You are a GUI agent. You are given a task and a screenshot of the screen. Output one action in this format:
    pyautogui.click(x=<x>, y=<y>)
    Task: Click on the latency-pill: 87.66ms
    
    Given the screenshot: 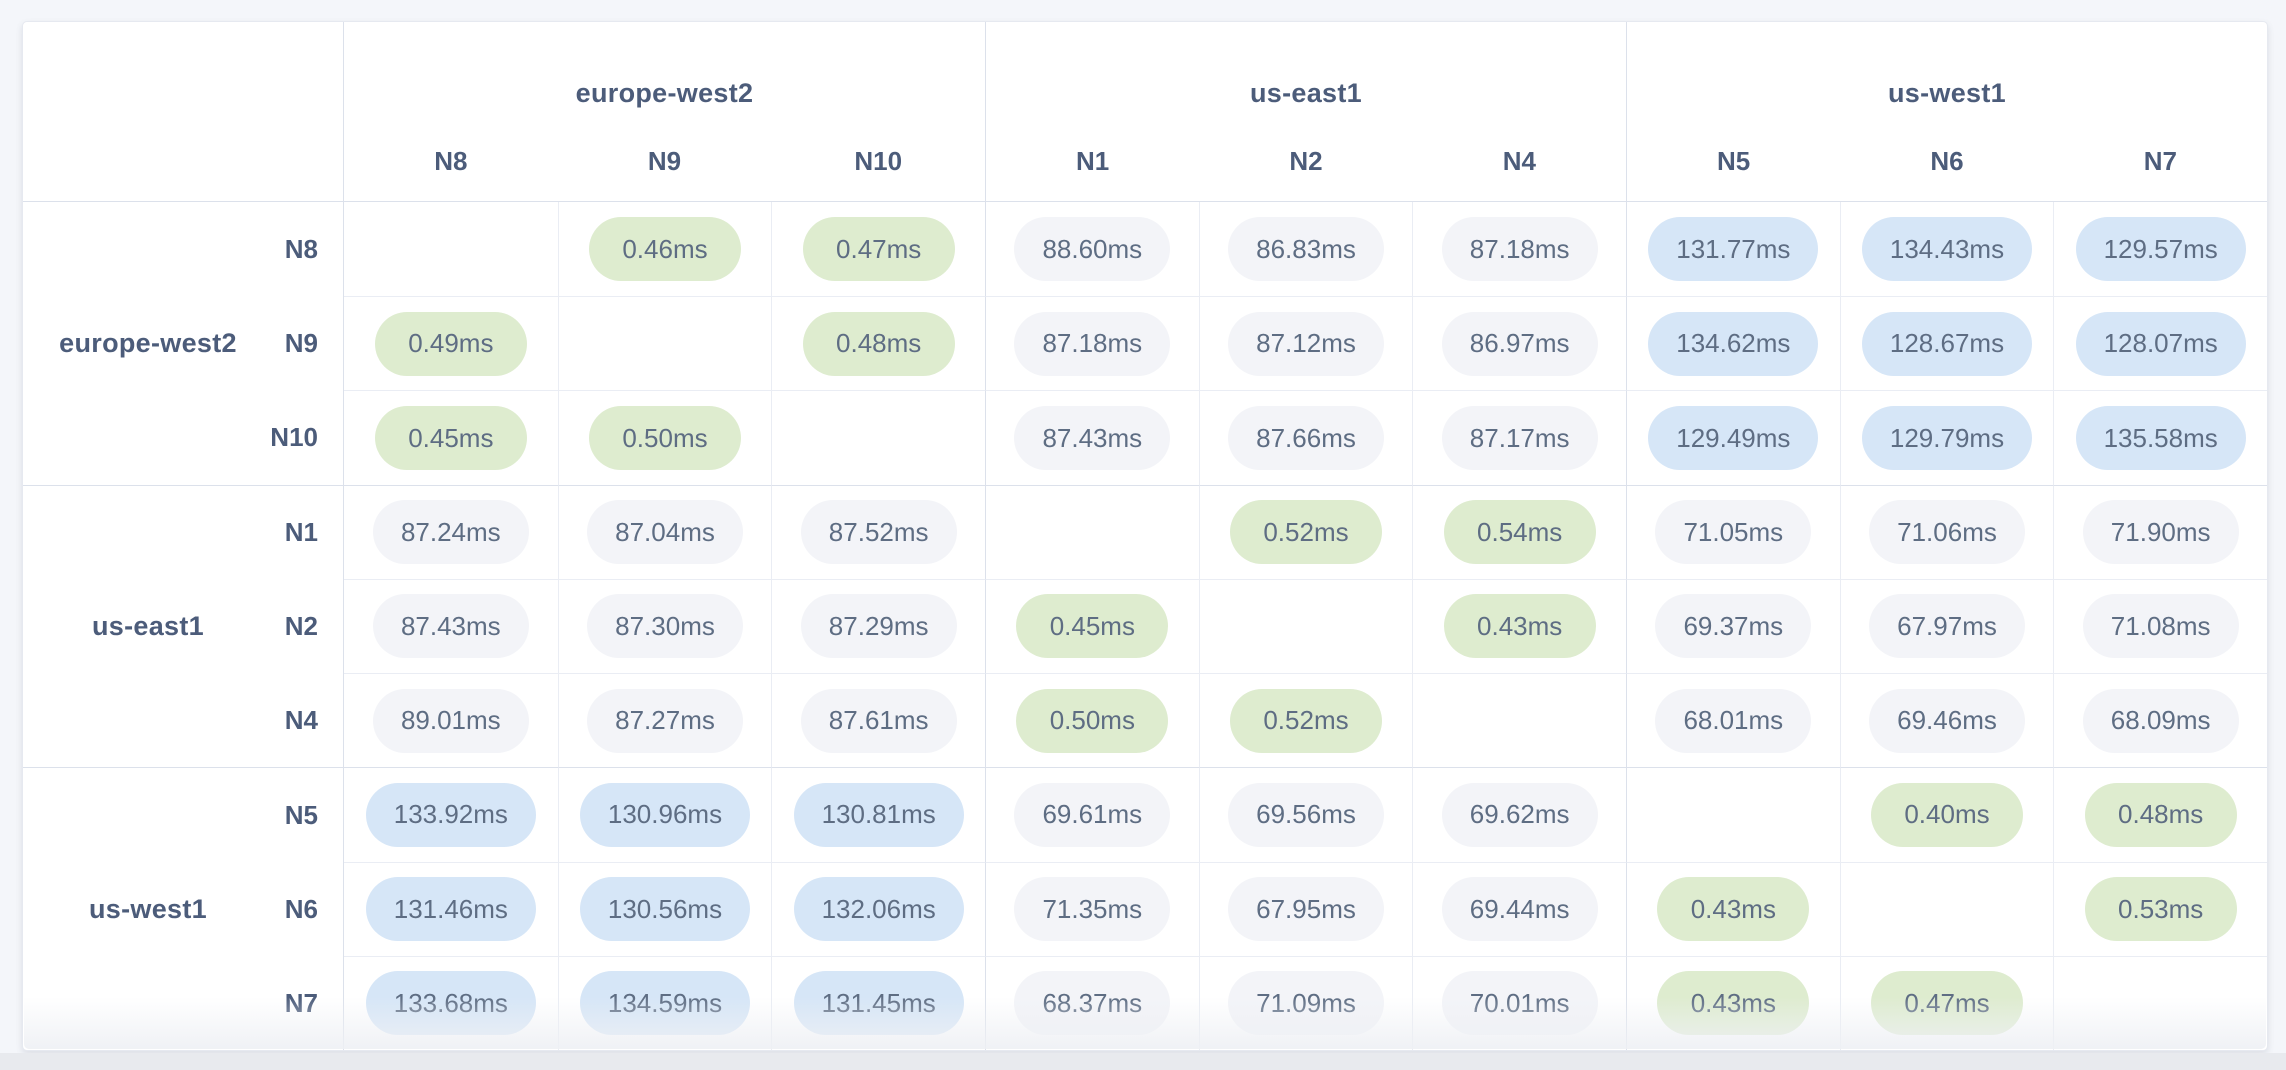 What is the action you would take?
    pyautogui.click(x=1306, y=438)
    